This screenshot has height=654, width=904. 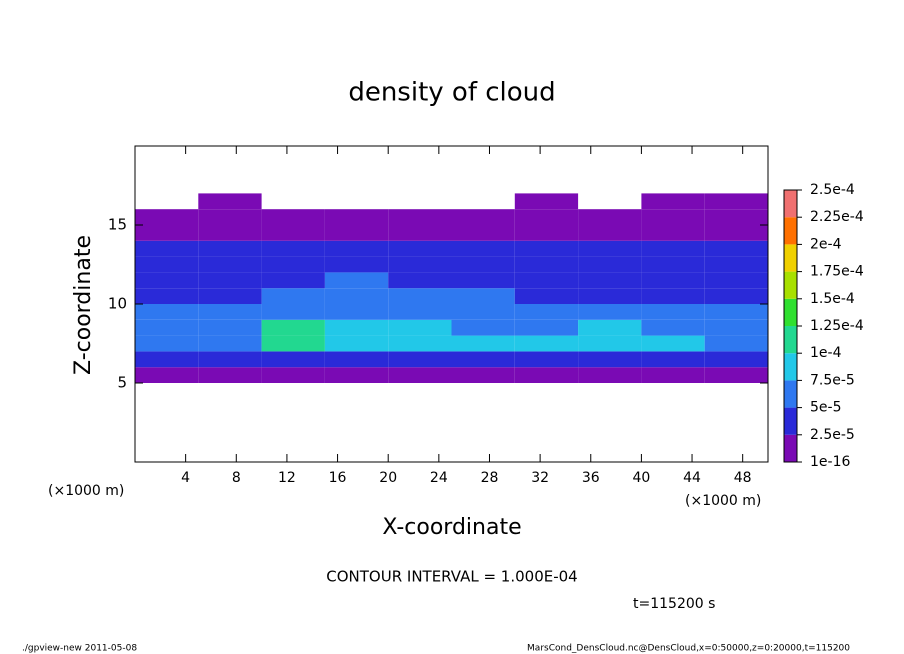 I want to click on contour-note: CONTOUR INTERVAL = 1.000E-04, so click(x=451, y=577).